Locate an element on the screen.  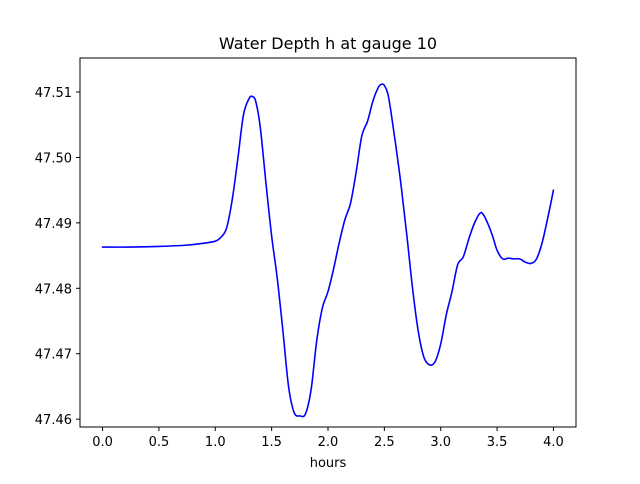
x-tick-label: 3.5 is located at coordinates (497, 442).